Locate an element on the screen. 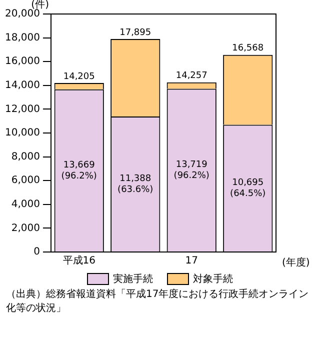 The height and width of the screenshot is (357, 320). y-tick-label: 12,000 is located at coordinates (22, 109).